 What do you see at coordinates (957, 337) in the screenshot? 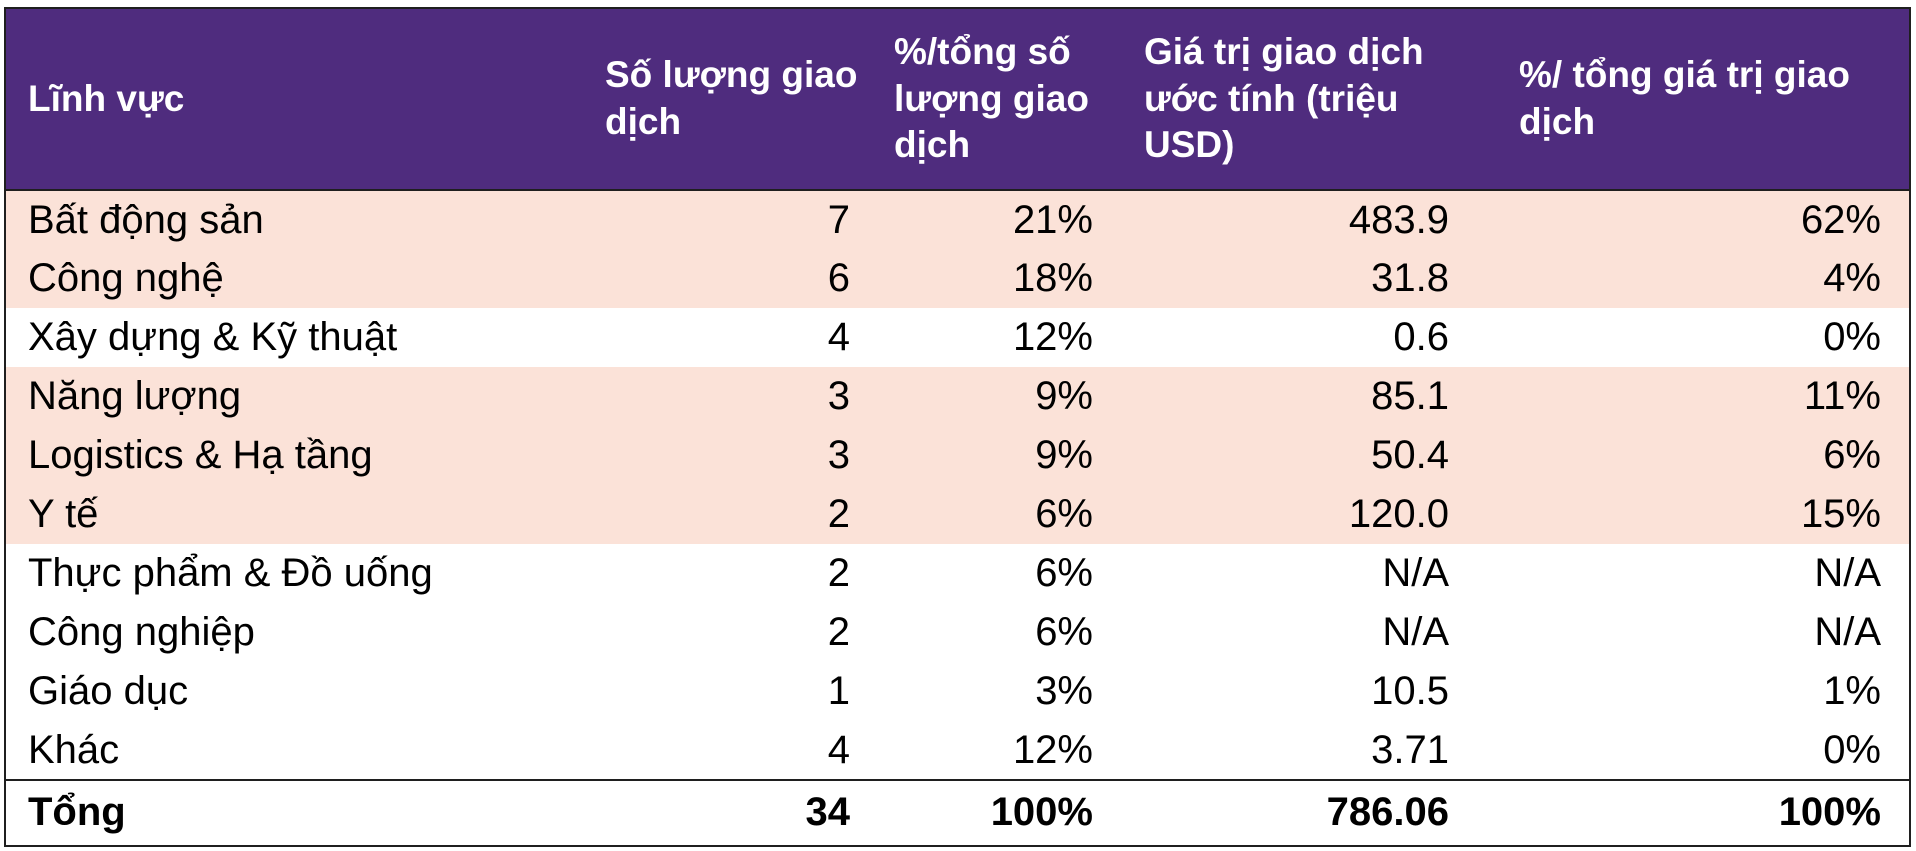
I see `table-row: Xây dựng & Kỹ thuật 4 12% 0.6 0%` at bounding box center [957, 337].